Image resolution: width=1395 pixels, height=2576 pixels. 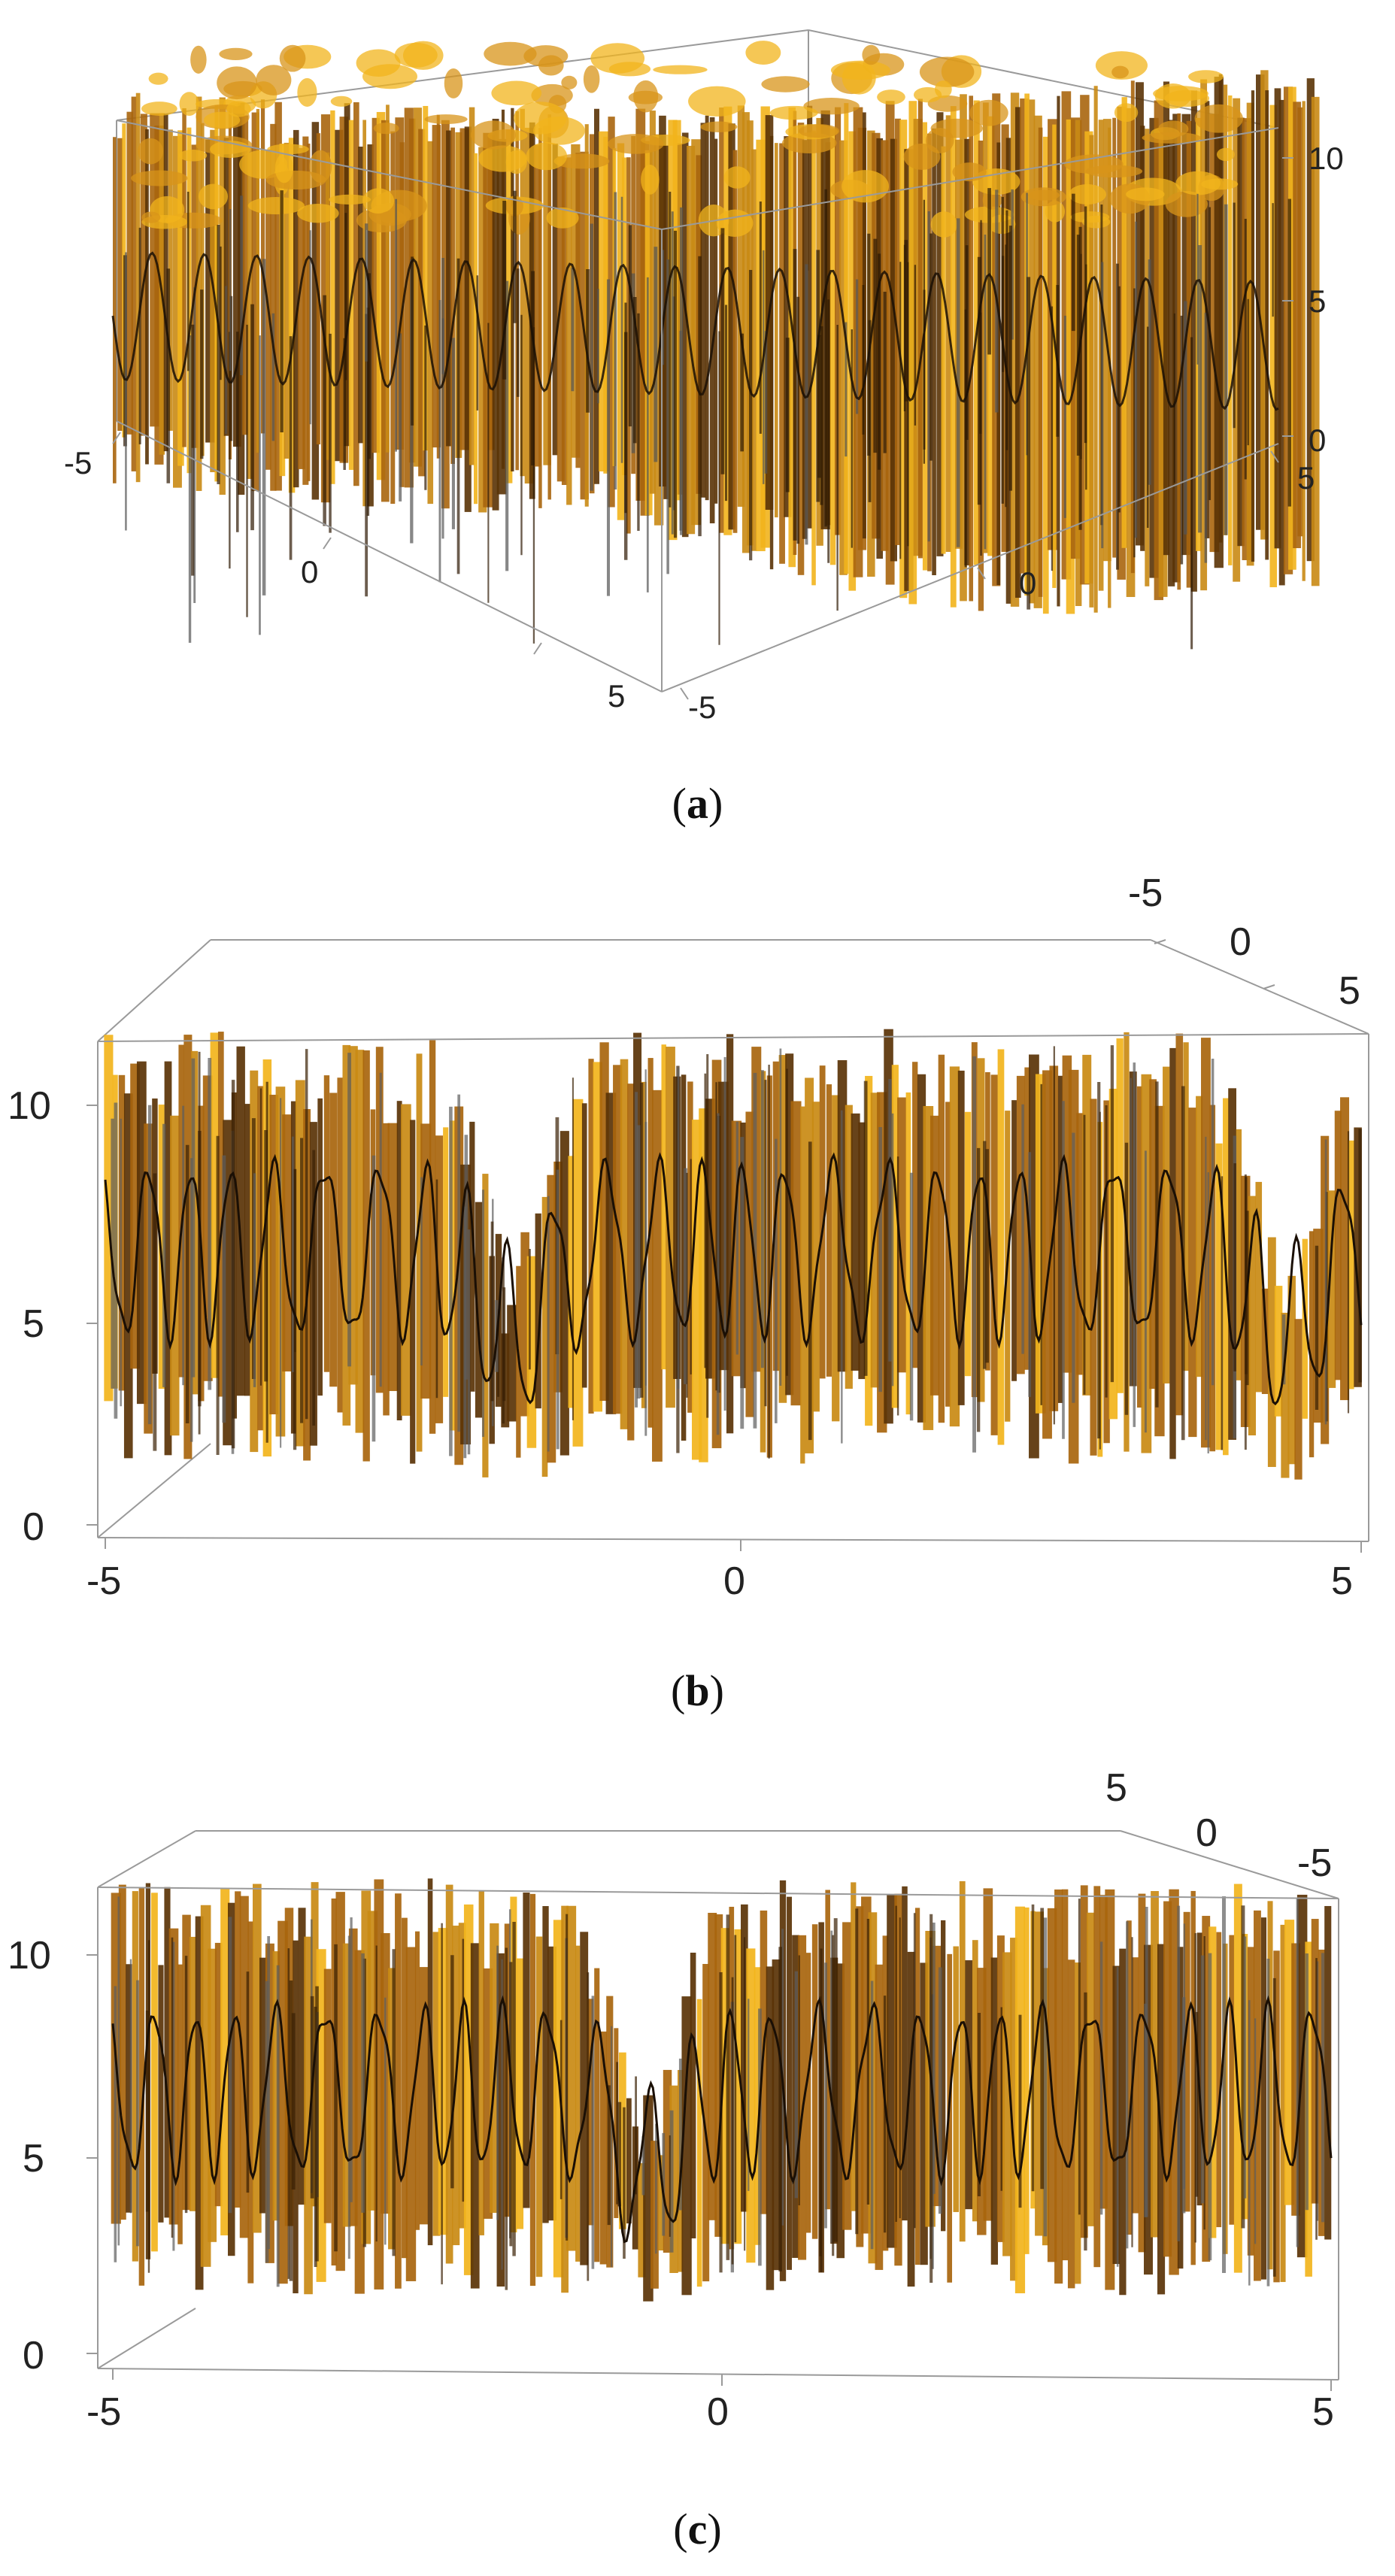 I want to click on x-tick-c-2: 5, so click(x=1323, y=2412).